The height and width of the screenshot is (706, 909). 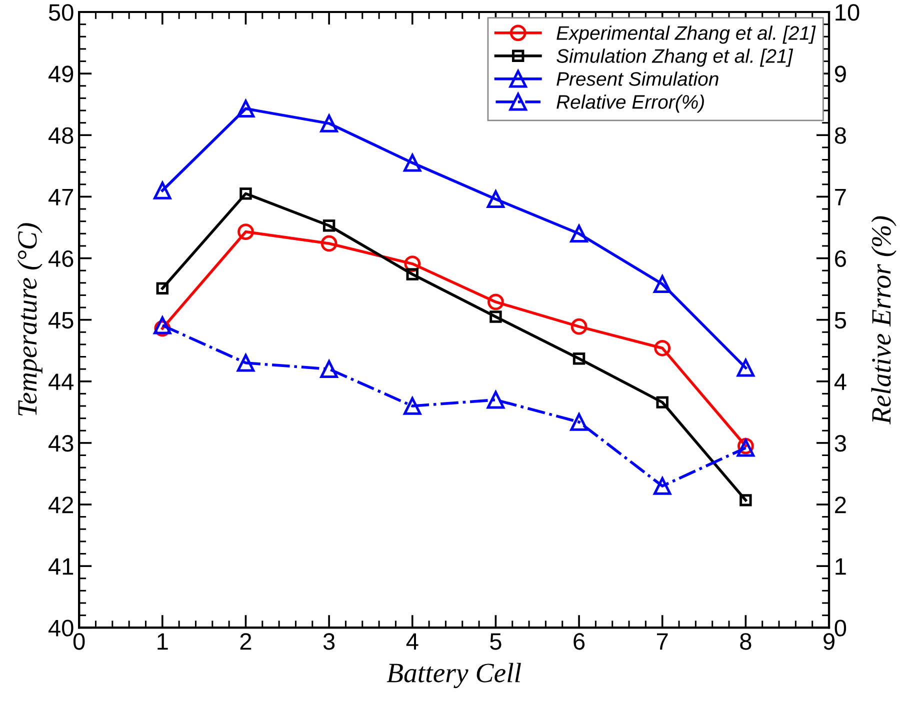 I want to click on y2-tick-label: 1, so click(x=841, y=566).